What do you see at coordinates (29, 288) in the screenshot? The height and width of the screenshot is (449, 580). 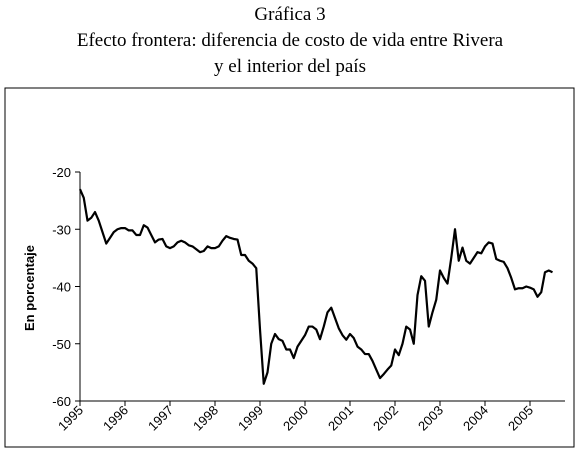 I see `y-axis-label: En porcentaje` at bounding box center [29, 288].